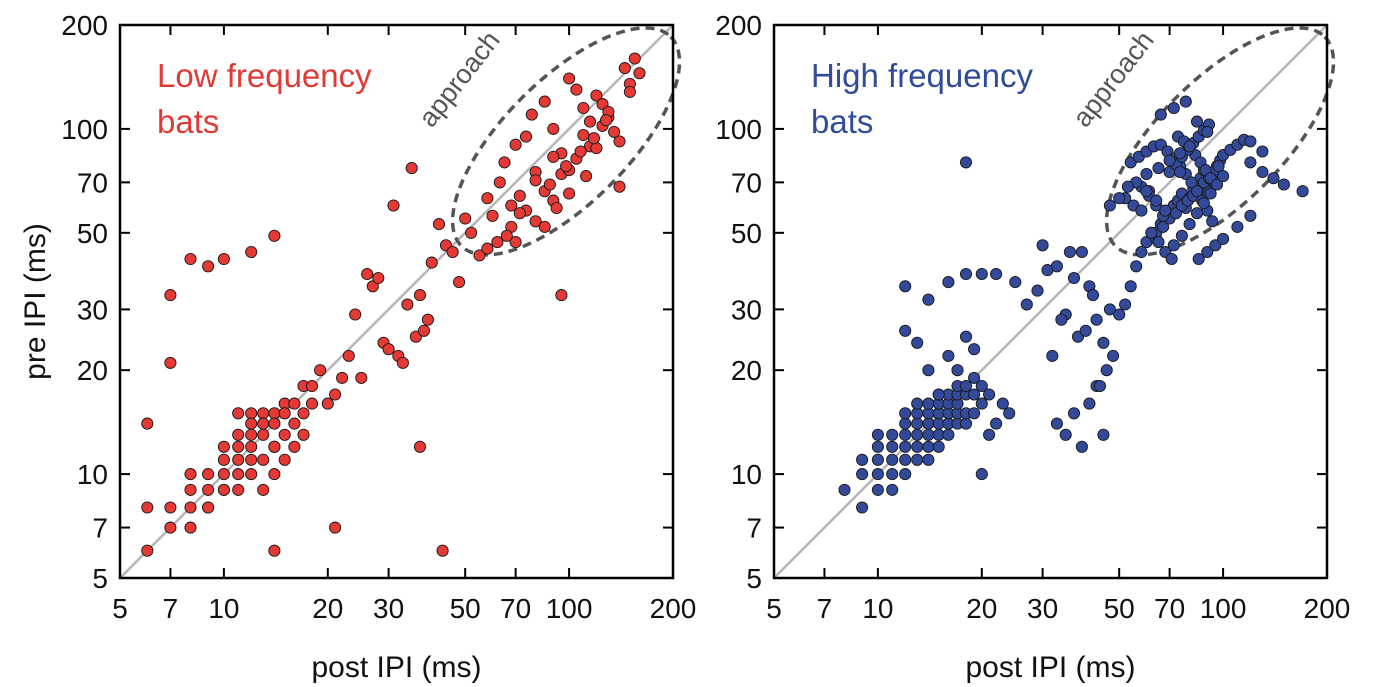 This screenshot has width=1374, height=687. What do you see at coordinates (1119, 608) in the screenshot?
I see `x-tick-label: 50` at bounding box center [1119, 608].